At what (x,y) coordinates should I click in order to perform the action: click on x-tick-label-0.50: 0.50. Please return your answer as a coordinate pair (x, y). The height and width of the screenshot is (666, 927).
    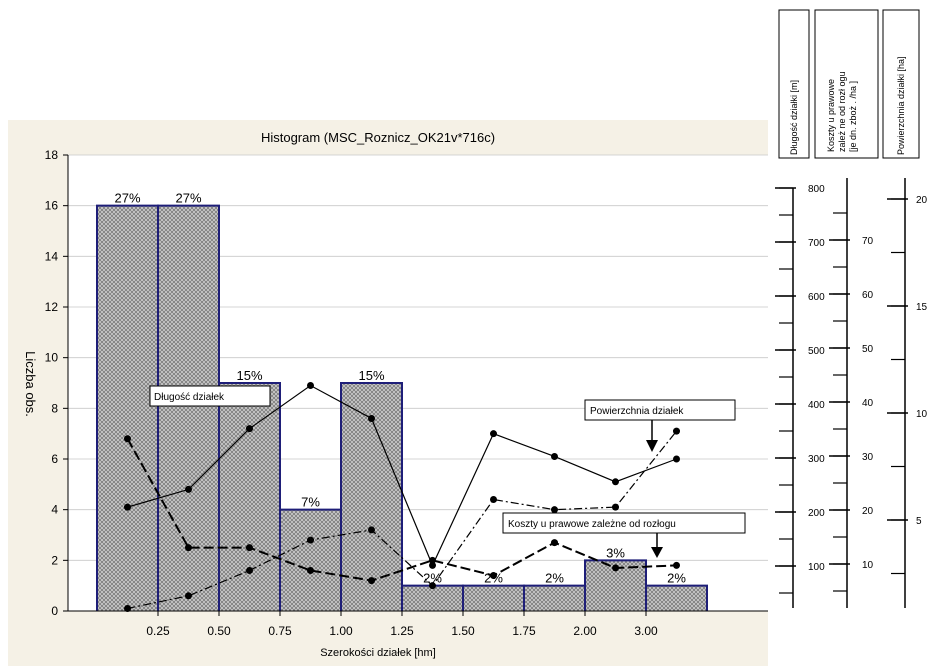
    Looking at the image, I should click on (219, 631).